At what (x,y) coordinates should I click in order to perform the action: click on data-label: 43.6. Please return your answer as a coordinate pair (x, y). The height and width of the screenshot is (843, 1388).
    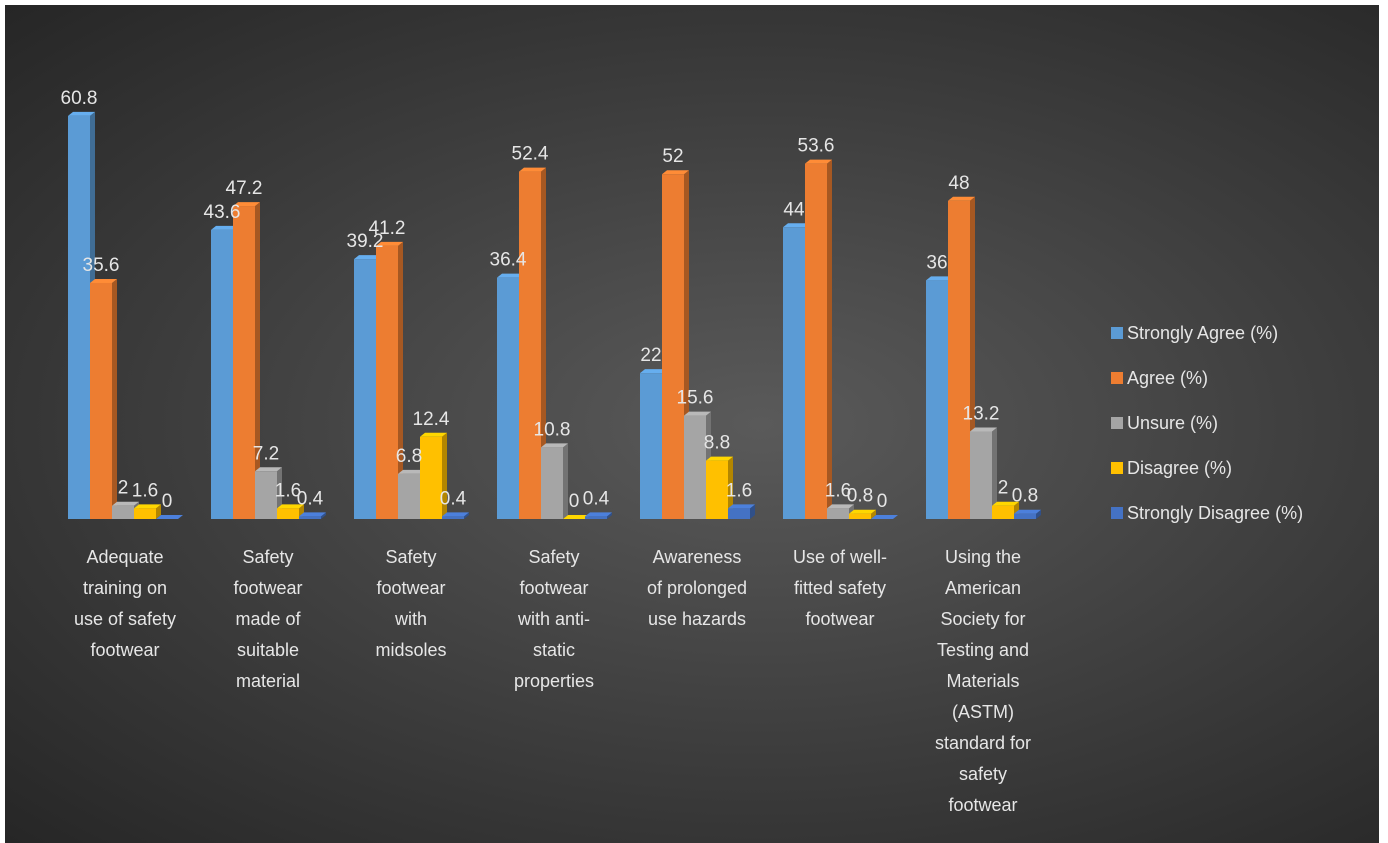
    Looking at the image, I should click on (222, 212).